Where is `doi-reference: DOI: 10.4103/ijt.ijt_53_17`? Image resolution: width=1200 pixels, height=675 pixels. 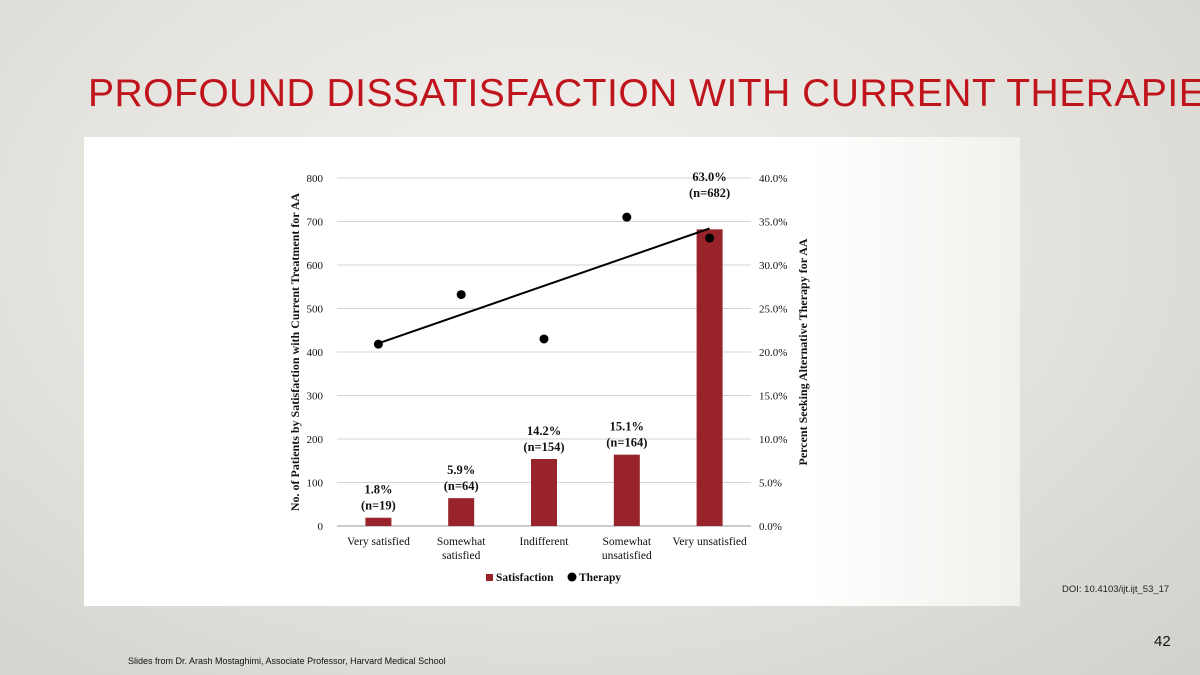 doi-reference: DOI: 10.4103/ijt.ijt_53_17 is located at coordinates (1116, 589).